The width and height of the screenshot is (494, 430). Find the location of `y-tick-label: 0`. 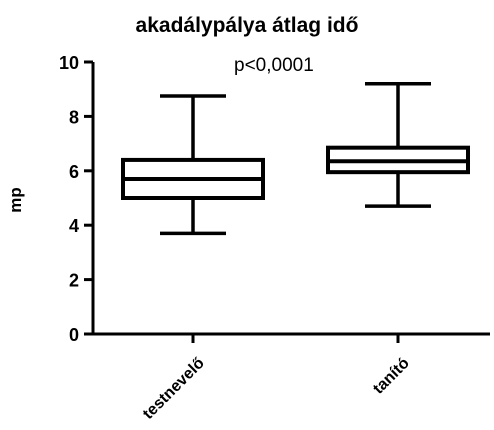

y-tick-label: 0 is located at coordinates (74, 335).